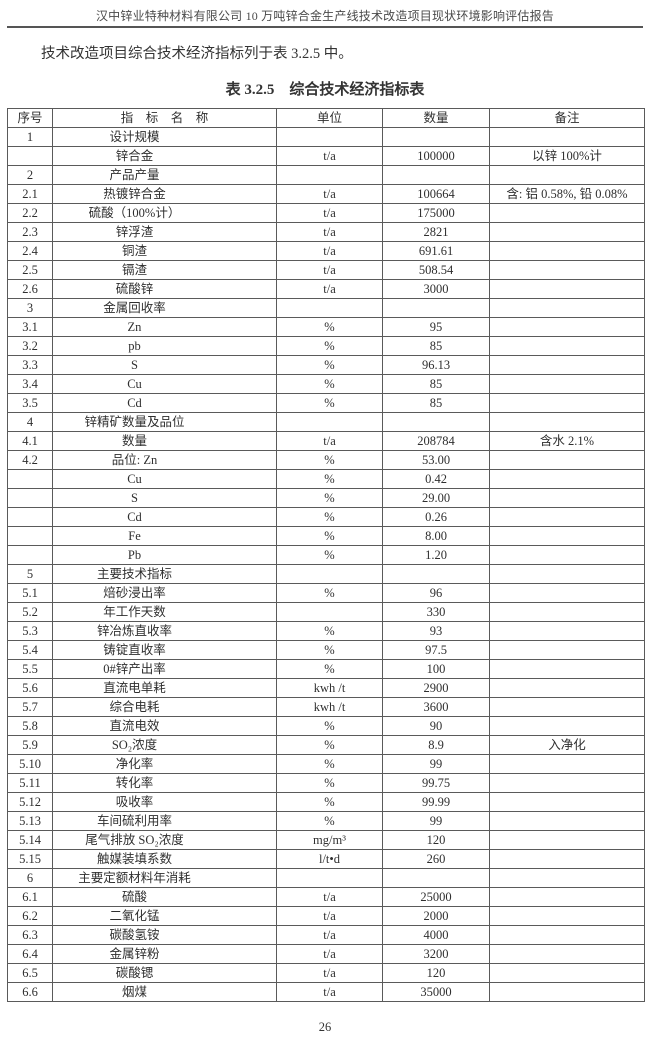  Describe the element at coordinates (436, 213) in the screenshot. I see `cell-quantity: 175000` at that location.